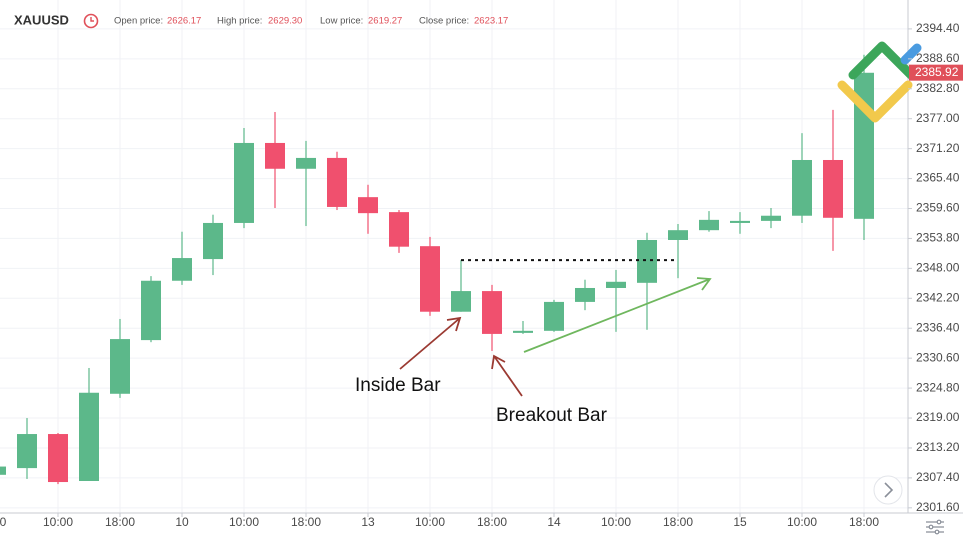  Describe the element at coordinates (398, 385) in the screenshot. I see `annotation: Inside Bar` at that location.